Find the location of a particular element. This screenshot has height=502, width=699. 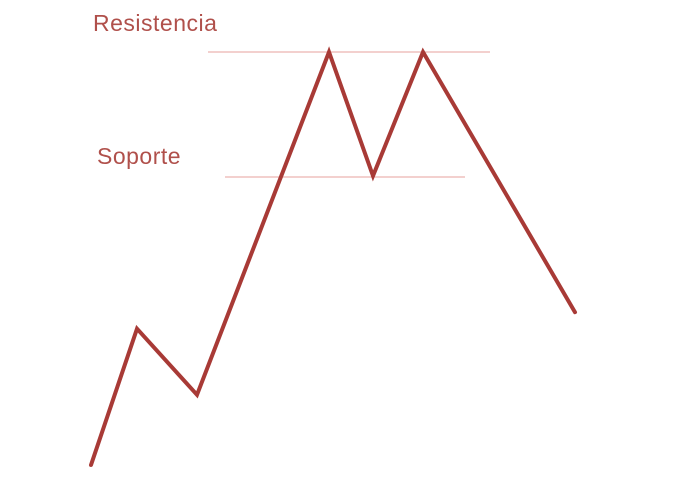

support-label: Soporte is located at coordinates (139, 156).